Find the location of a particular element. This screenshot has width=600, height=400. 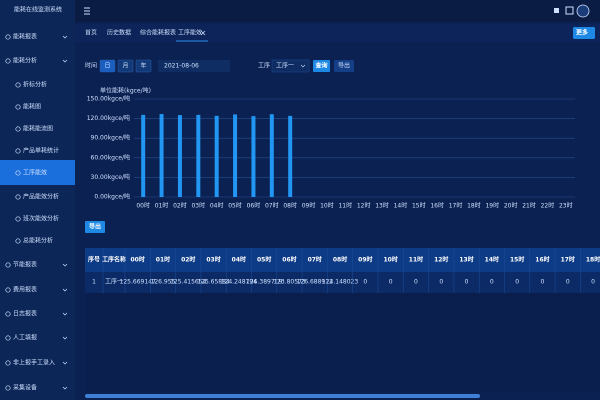

tab: 历史数据 is located at coordinates (119, 33).